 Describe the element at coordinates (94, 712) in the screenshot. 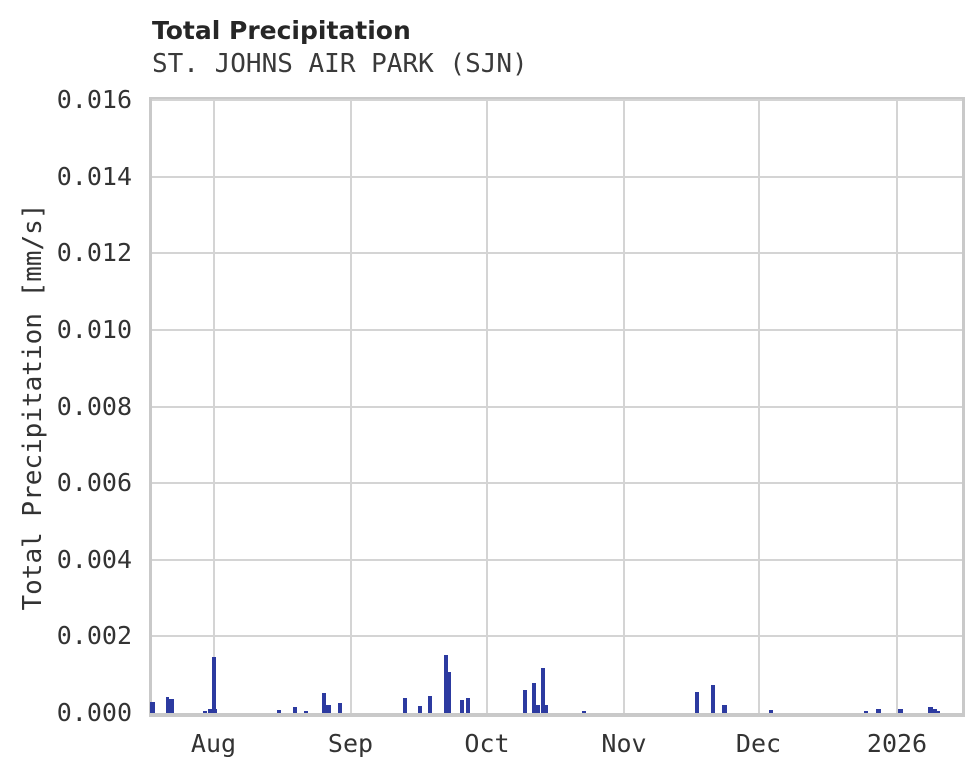

I see `y-tick-label: 0.000` at that location.